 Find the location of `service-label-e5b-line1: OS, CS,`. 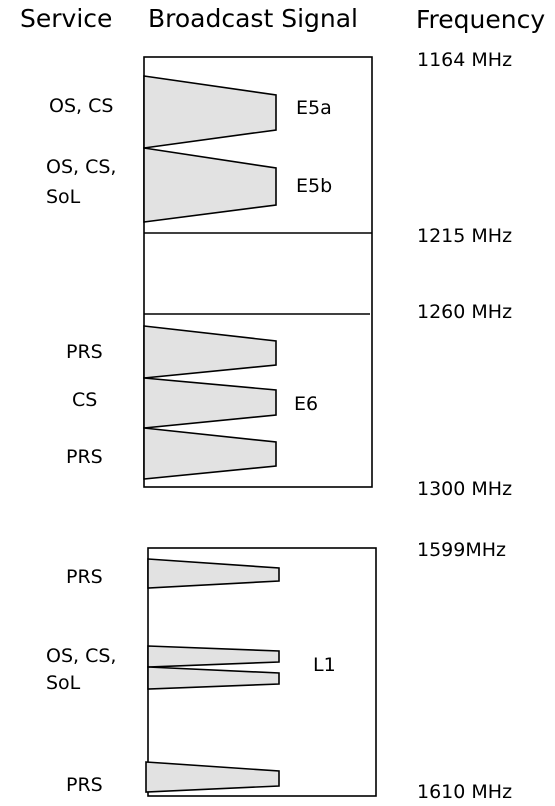

service-label-e5b-line1: OS, CS, is located at coordinates (81, 167).